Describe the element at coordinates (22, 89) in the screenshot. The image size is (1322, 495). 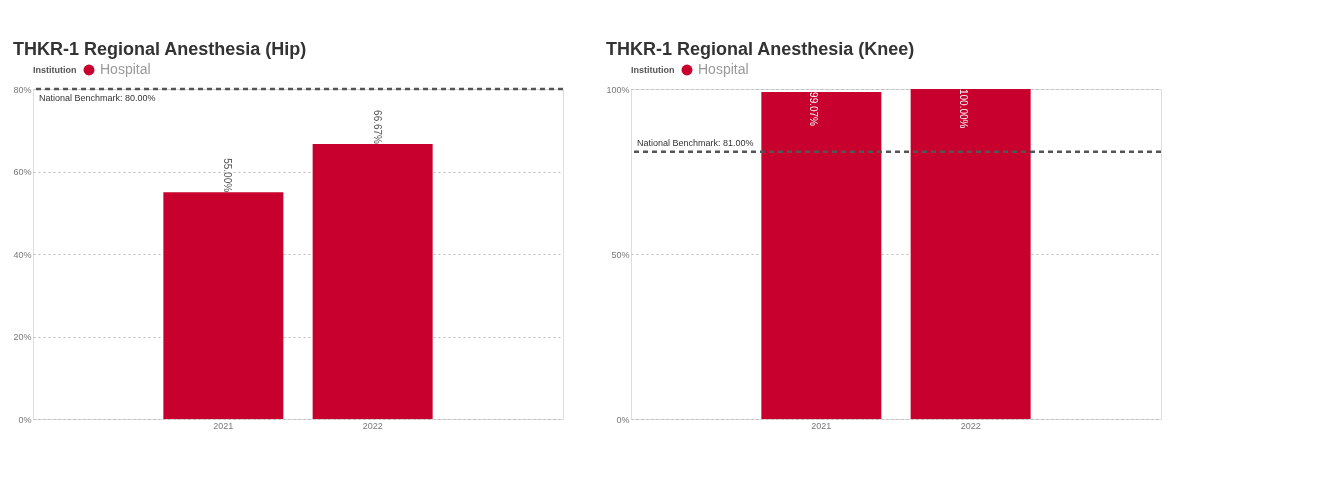
I see `y-tick-label: 80%` at that location.